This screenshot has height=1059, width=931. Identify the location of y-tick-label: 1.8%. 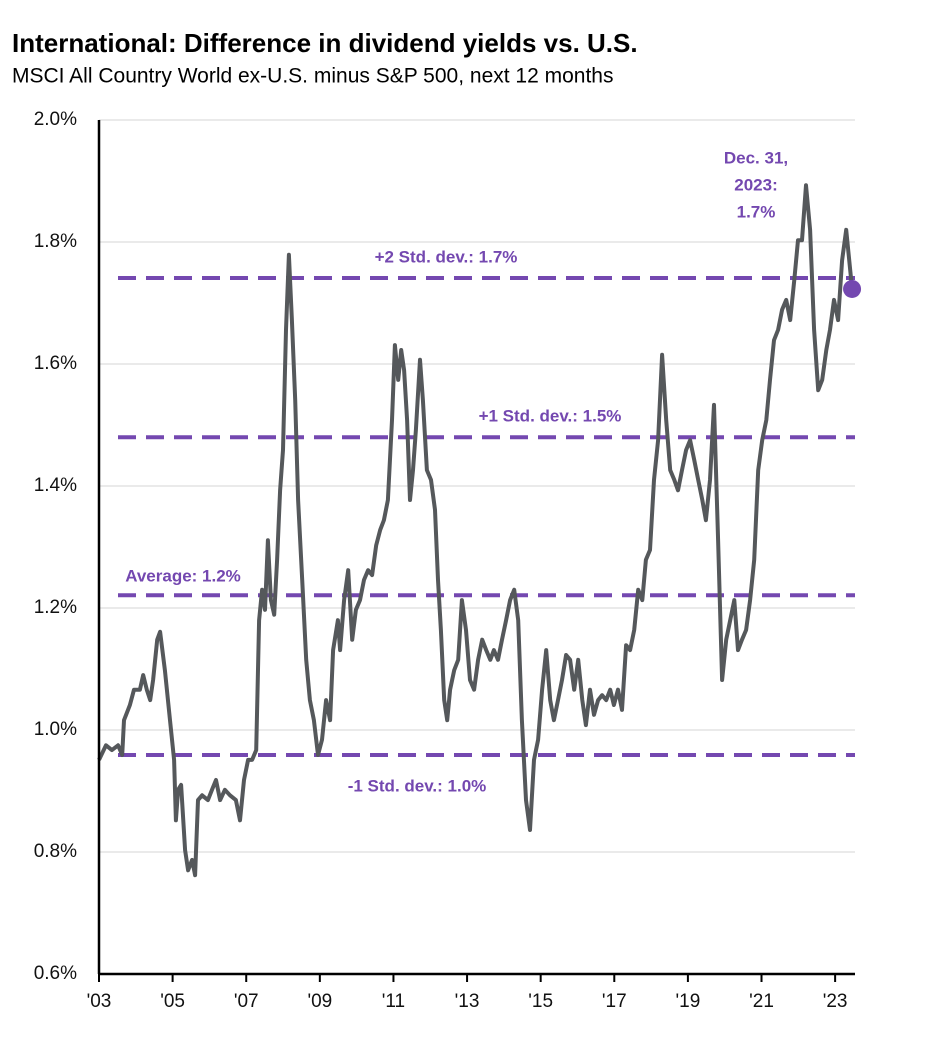
(55, 241).